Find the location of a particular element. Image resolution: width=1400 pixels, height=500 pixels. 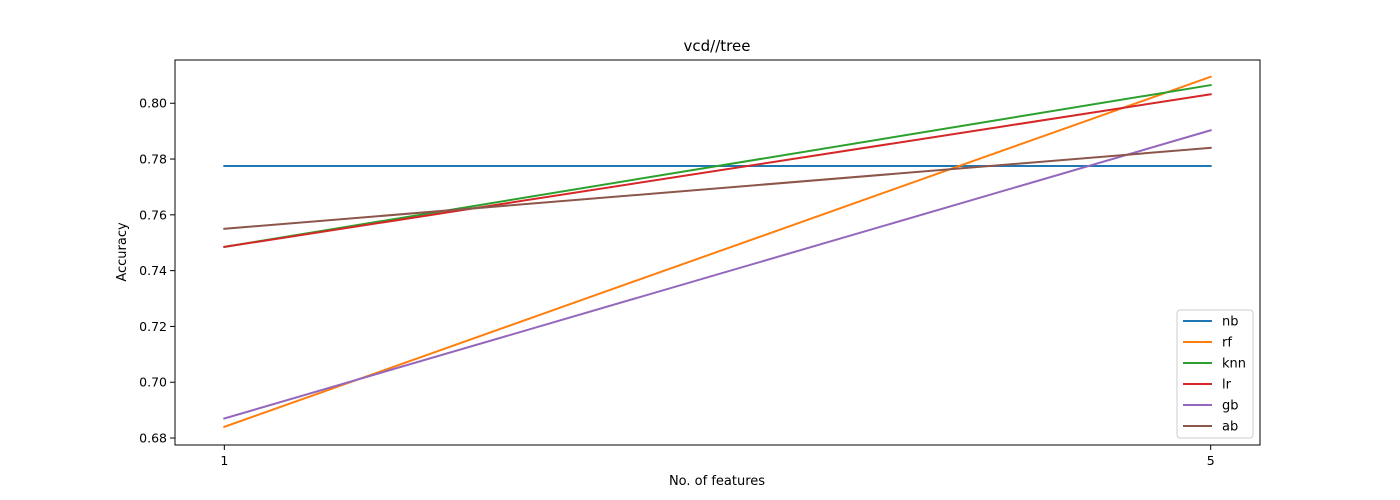

legend-box is located at coordinates (1215, 374).